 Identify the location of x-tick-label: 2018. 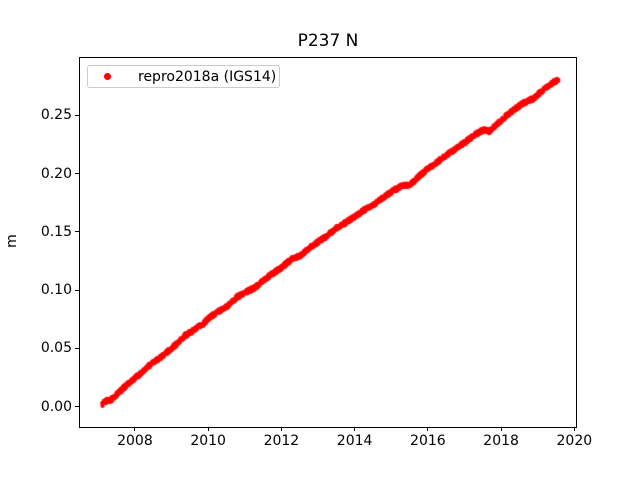
(501, 441).